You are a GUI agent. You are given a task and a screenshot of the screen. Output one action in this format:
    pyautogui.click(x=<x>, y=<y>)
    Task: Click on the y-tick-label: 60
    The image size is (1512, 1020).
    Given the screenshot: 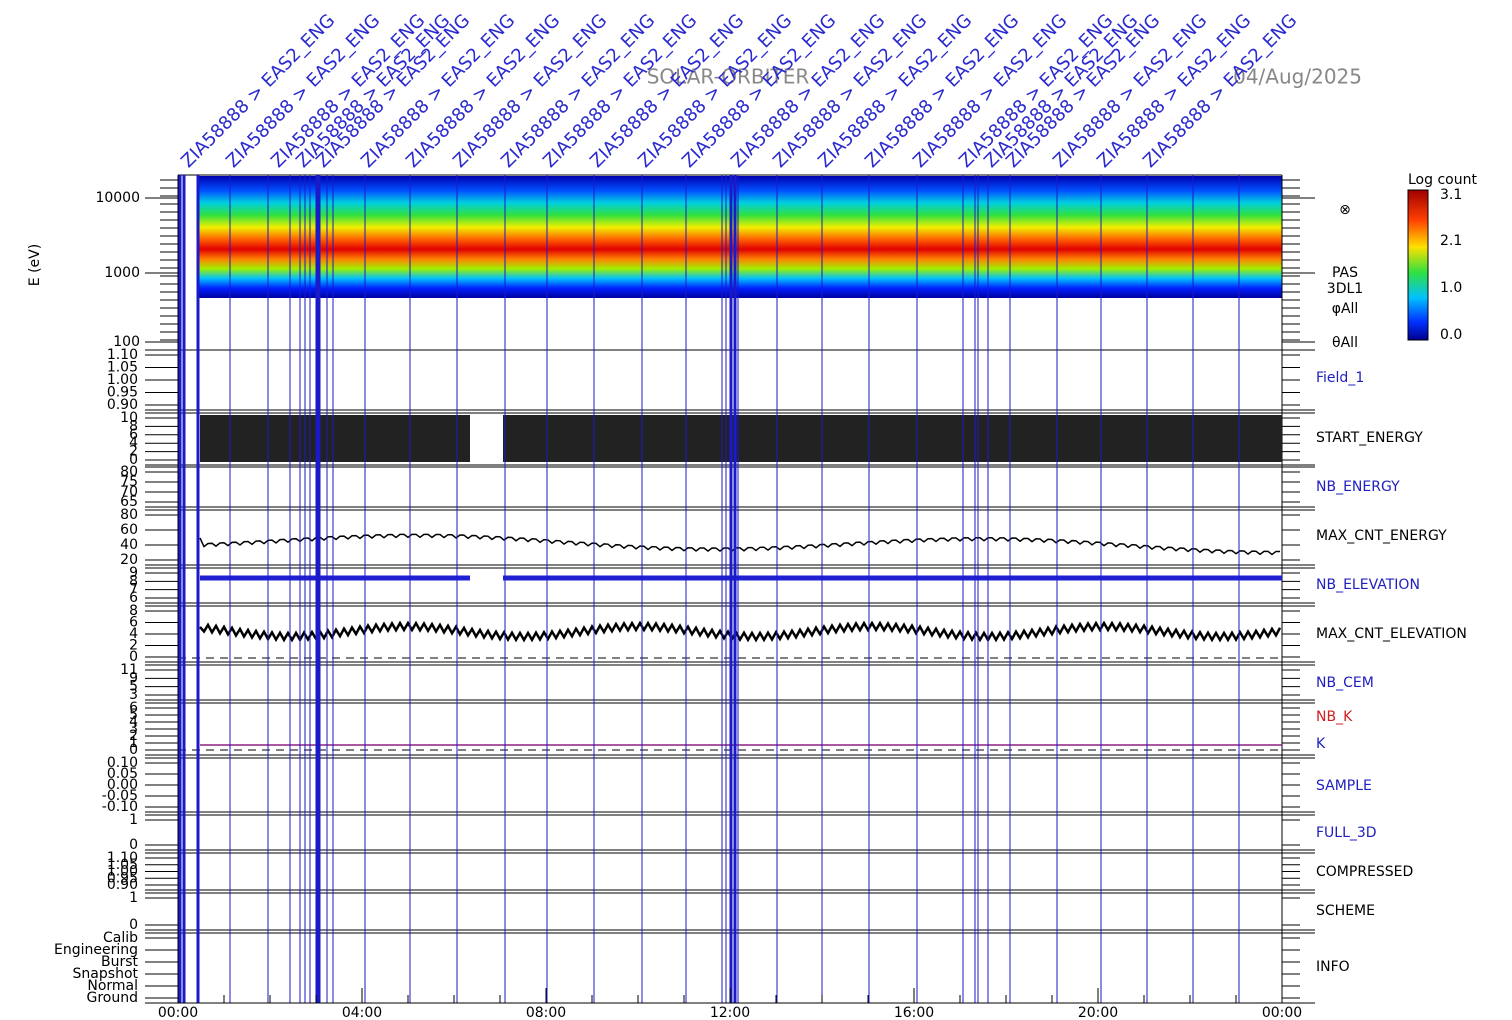 What is the action you would take?
    pyautogui.click(x=129, y=530)
    